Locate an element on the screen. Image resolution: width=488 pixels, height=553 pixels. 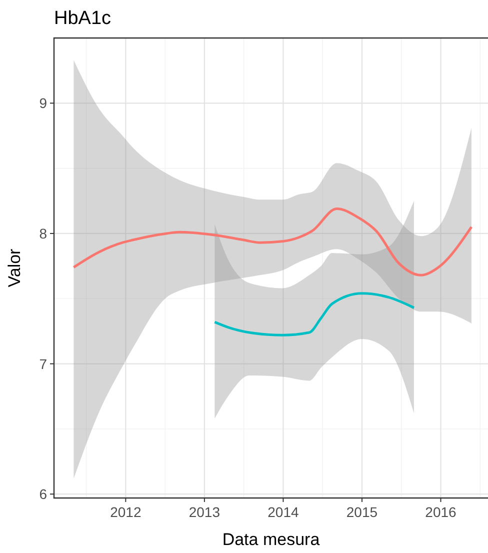
x-tick-label: 2015 is located at coordinates (362, 512).